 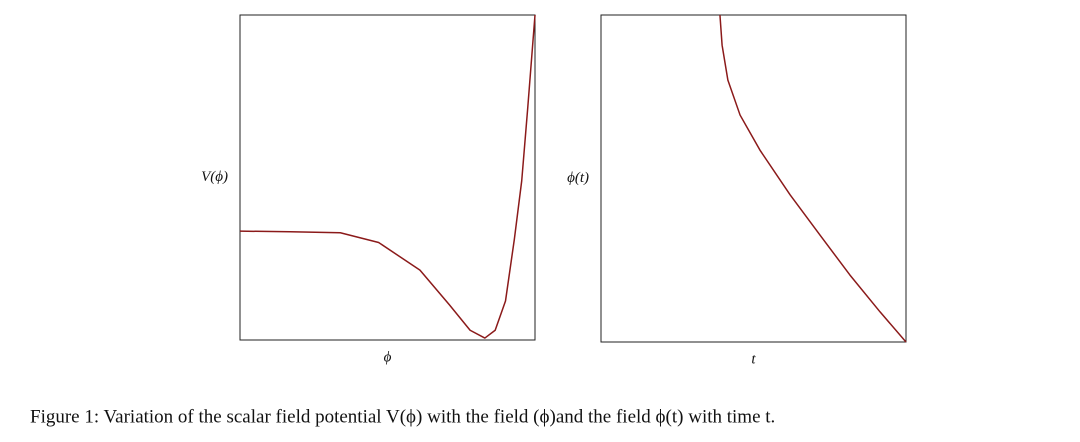 I want to click on y-axis-label: ϕ(t), so click(x=578, y=178).